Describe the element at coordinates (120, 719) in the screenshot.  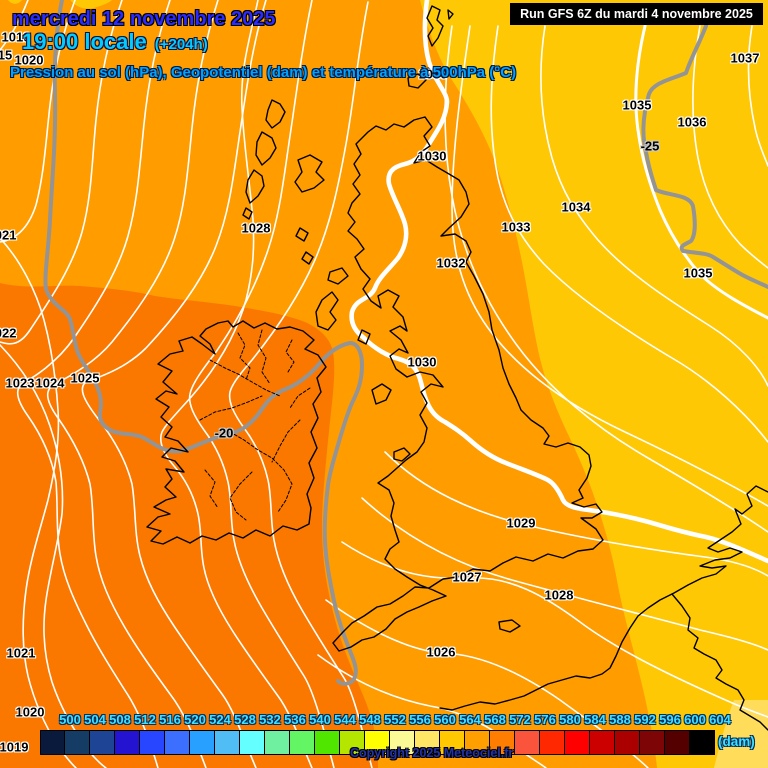
I see `colorbar-value: 508` at that location.